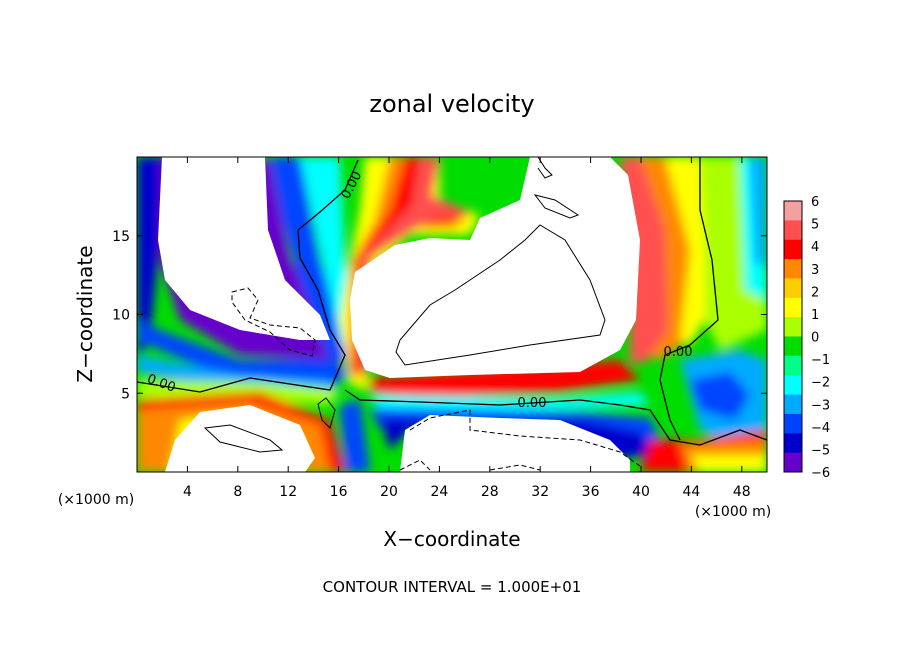 This screenshot has width=904, height=654. I want to click on x-tick-label: 40, so click(641, 492).